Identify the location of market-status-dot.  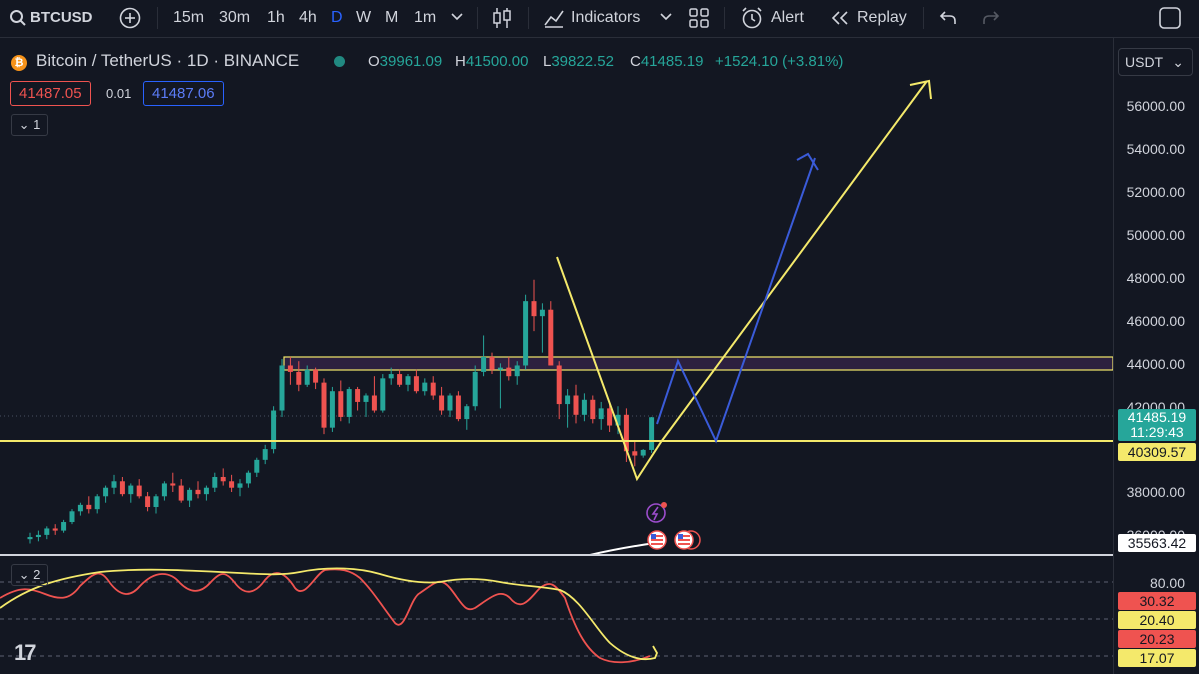
(339, 61).